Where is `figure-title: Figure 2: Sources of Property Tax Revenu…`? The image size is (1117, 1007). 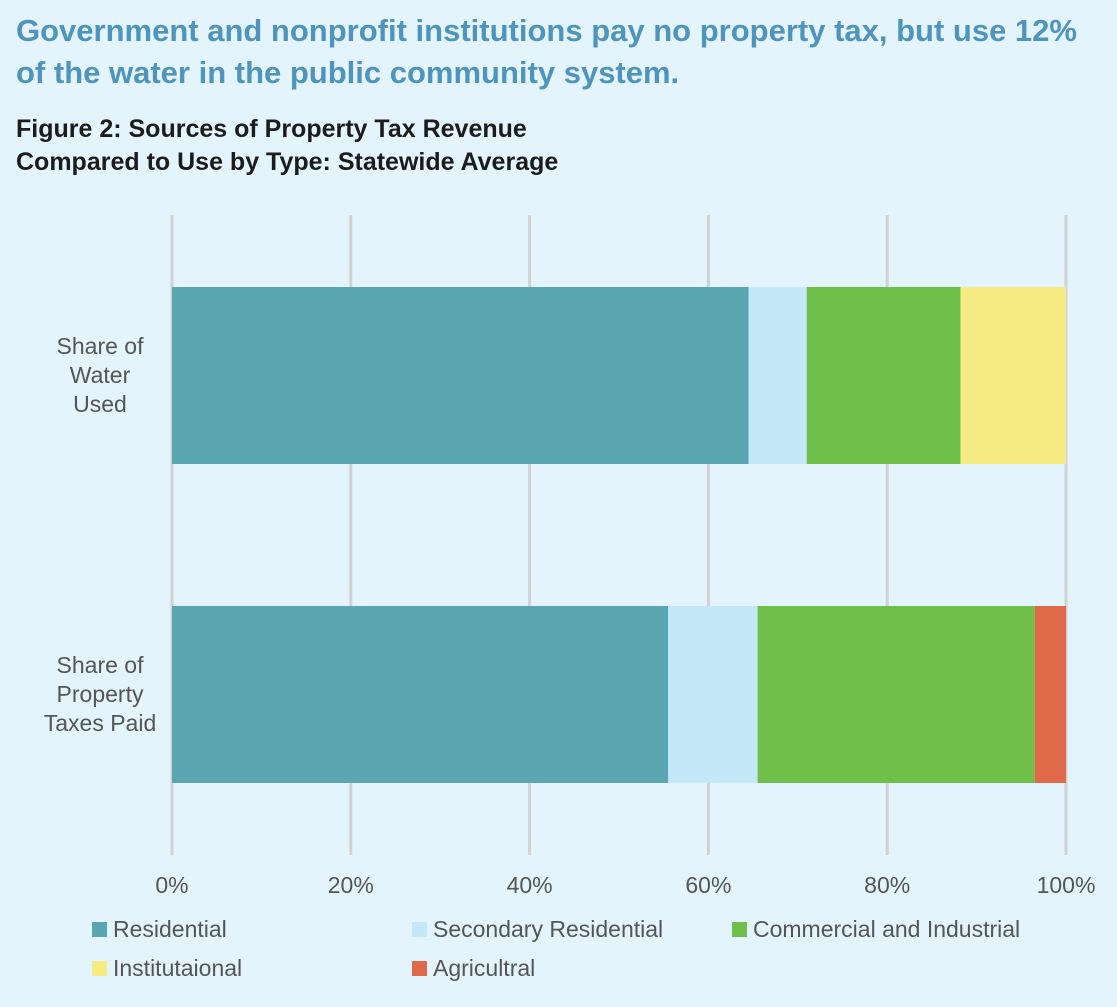 figure-title: Figure 2: Sources of Property Tax Revenu… is located at coordinates (466, 146).